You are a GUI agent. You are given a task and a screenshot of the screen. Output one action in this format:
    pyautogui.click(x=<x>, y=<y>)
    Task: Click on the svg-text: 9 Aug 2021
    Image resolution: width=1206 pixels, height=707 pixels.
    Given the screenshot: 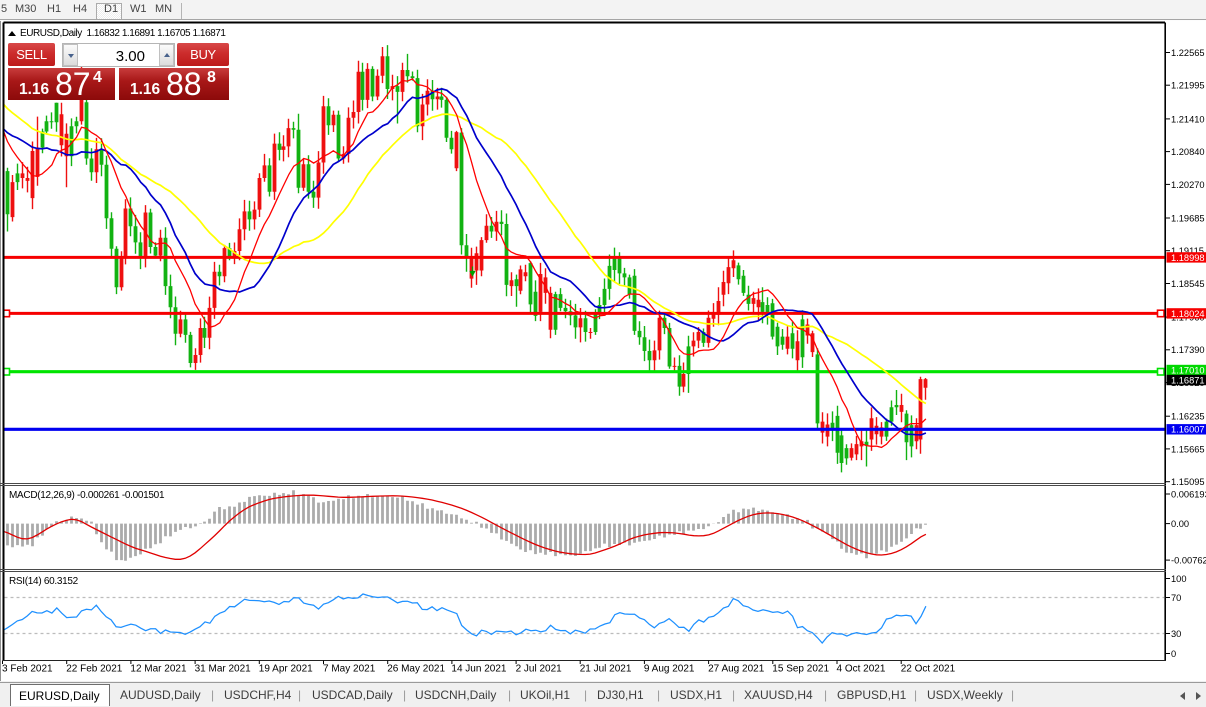 What is the action you would take?
    pyautogui.click(x=669, y=669)
    